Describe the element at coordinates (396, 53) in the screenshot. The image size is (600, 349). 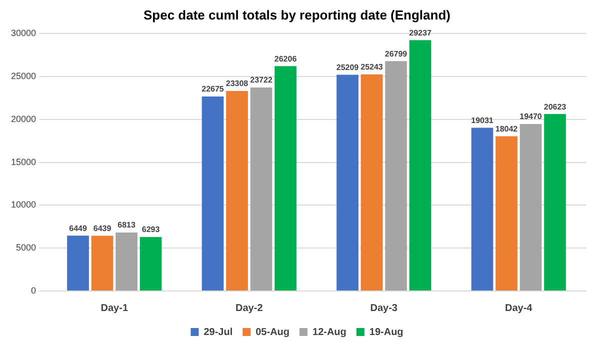
I see `data-label: 26799` at that location.